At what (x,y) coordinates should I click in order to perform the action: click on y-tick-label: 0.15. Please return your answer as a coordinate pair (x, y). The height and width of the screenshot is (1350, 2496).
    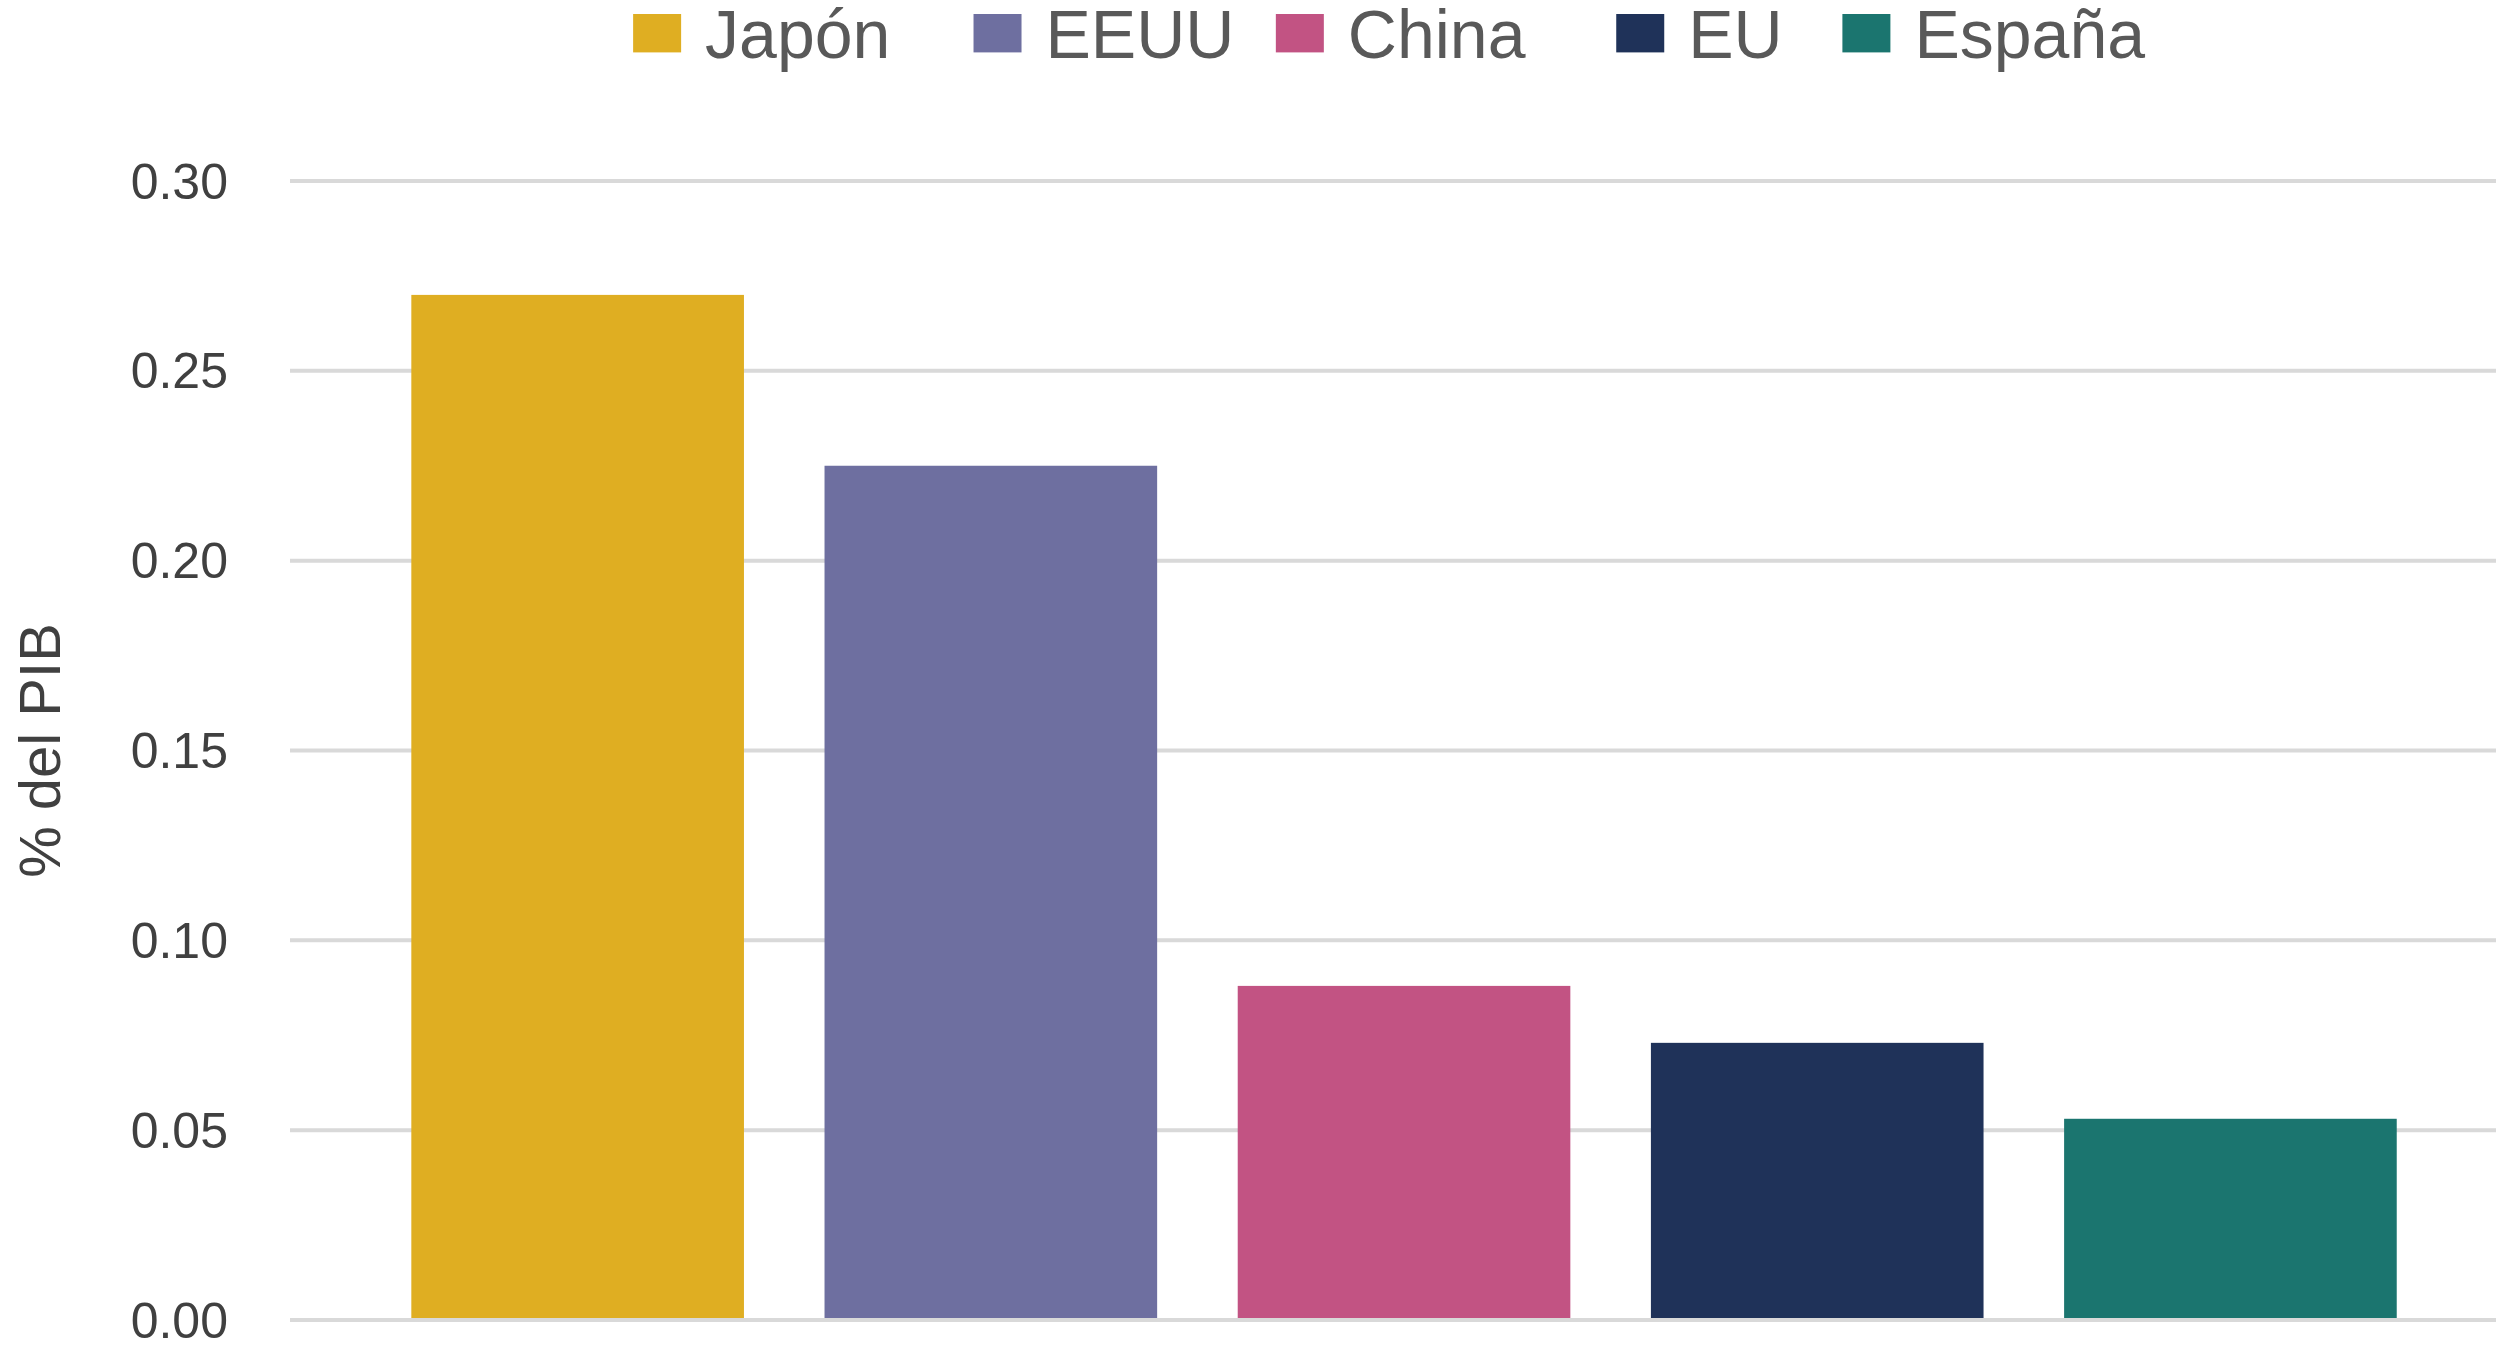
    Looking at the image, I should click on (179, 751).